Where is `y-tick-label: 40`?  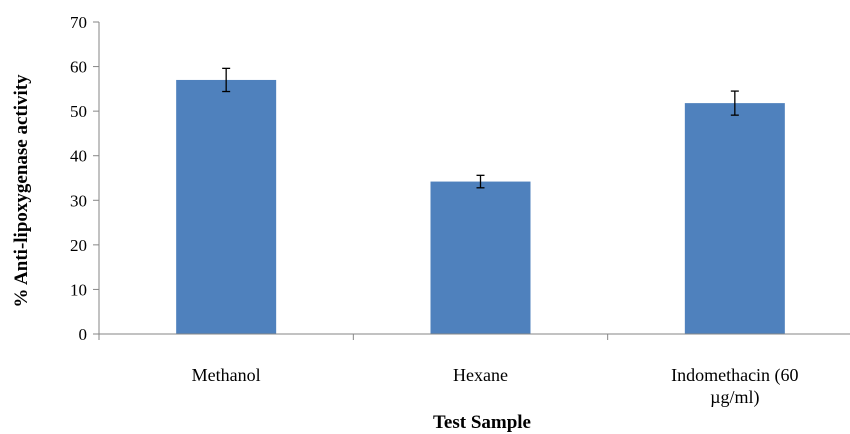 y-tick-label: 40 is located at coordinates (78, 156).